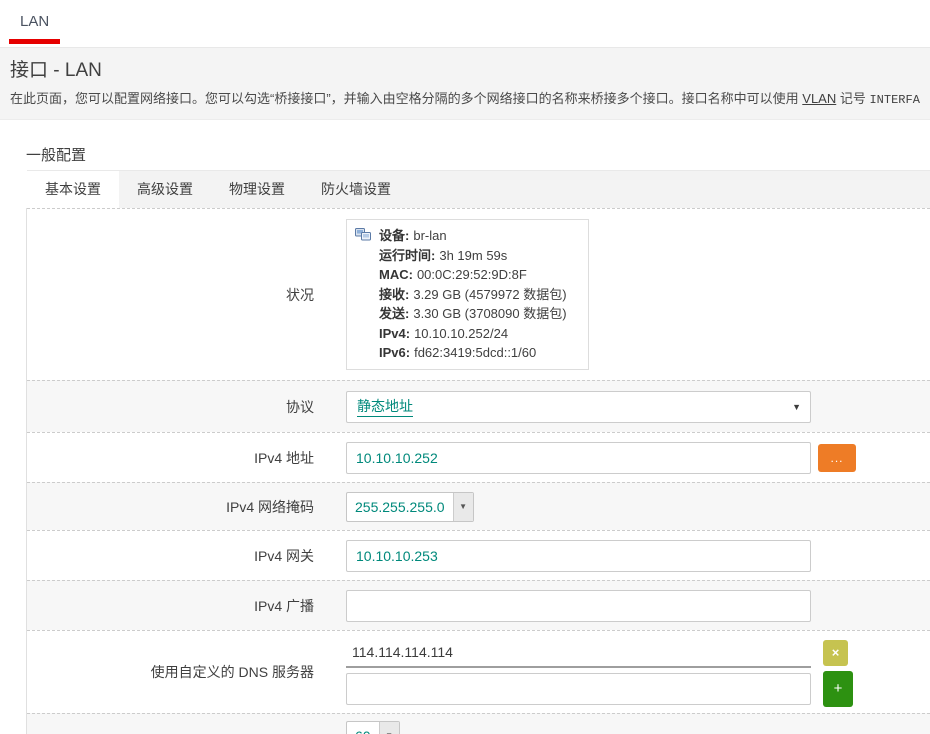 Image resolution: width=930 pixels, height=734 pixels. Describe the element at coordinates (473, 314) in the screenshot. I see `status-tx: 发送: 3.30 GB (3708090 数据包)` at that location.